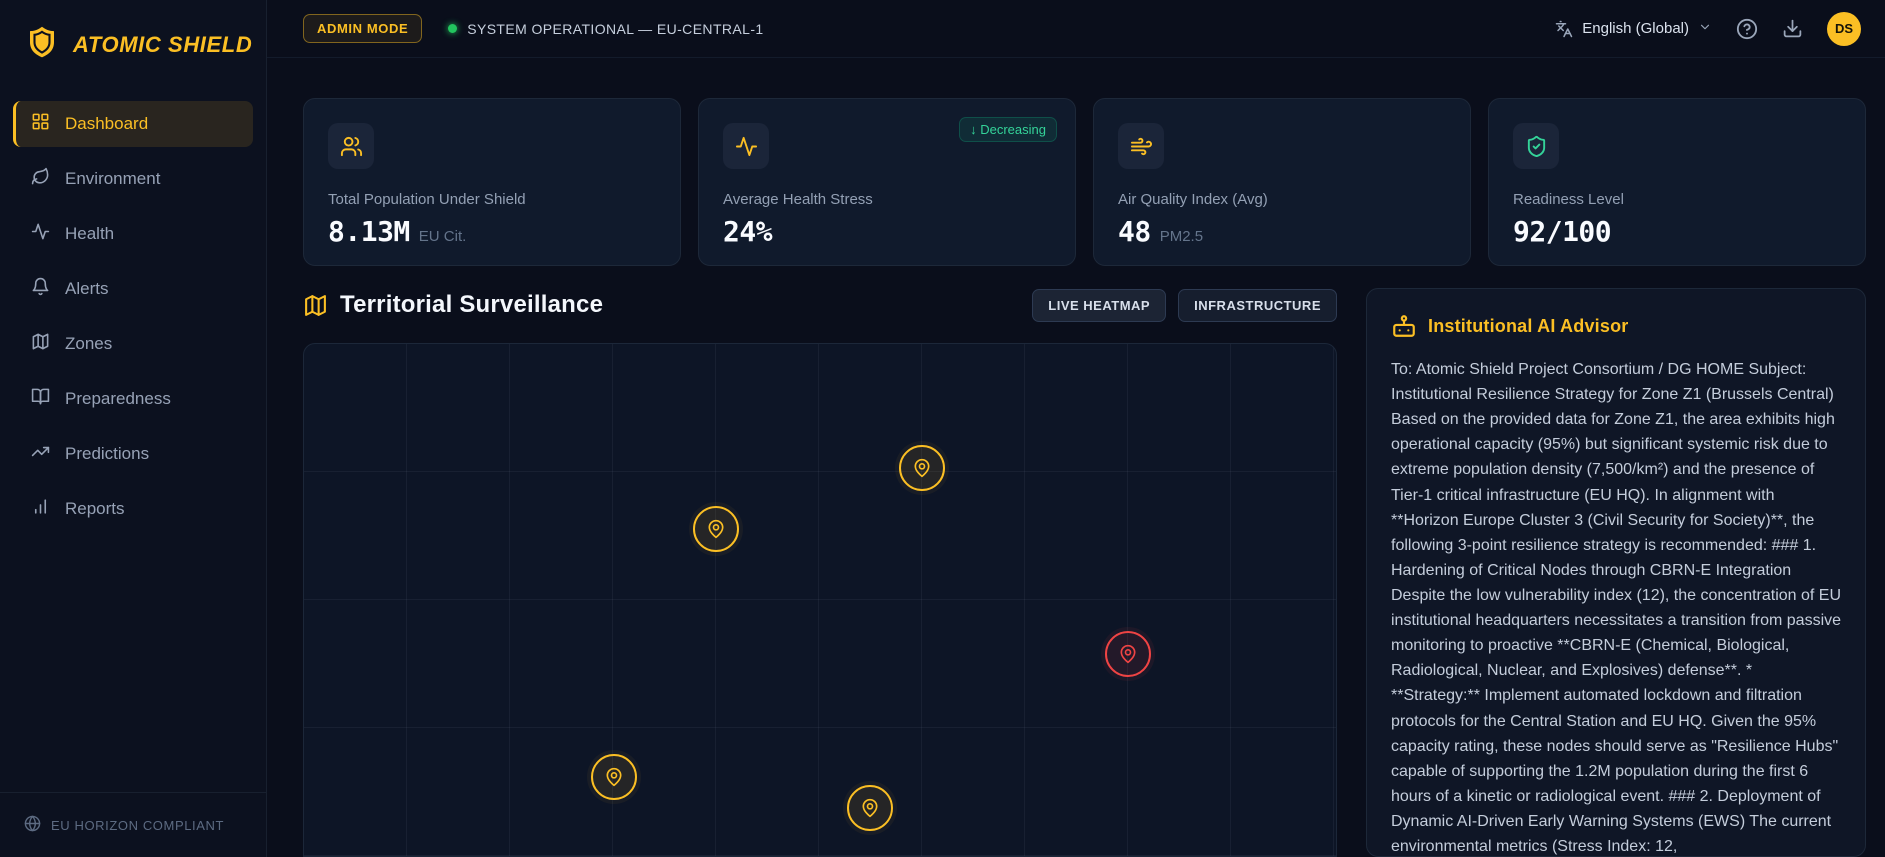 This screenshot has width=1885, height=857. Describe the element at coordinates (798, 199) in the screenshot. I see `stat-label: Average Health Stress` at that location.